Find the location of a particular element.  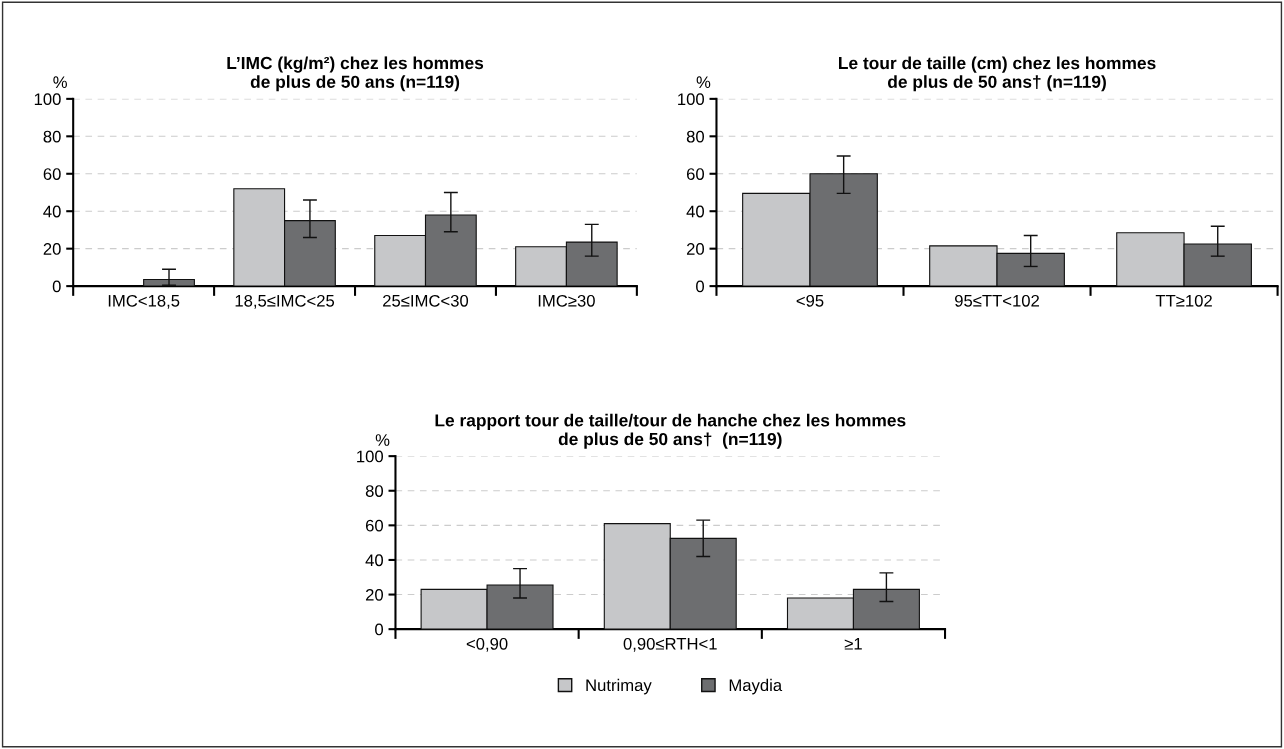

x-tick-label: 0,90≤RTH<1 is located at coordinates (670, 644).